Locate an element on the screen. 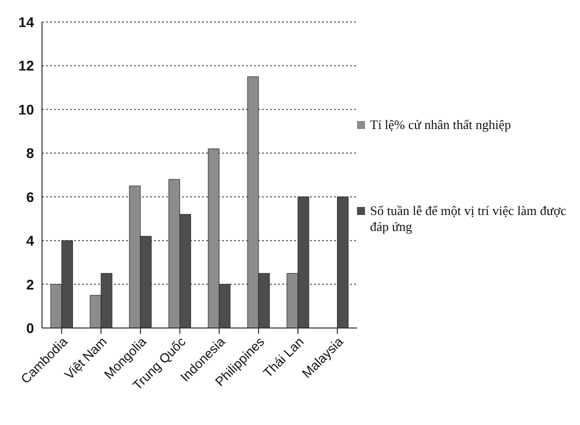 The height and width of the screenshot is (425, 580). y-tick-label: 10 is located at coordinates (26, 109).